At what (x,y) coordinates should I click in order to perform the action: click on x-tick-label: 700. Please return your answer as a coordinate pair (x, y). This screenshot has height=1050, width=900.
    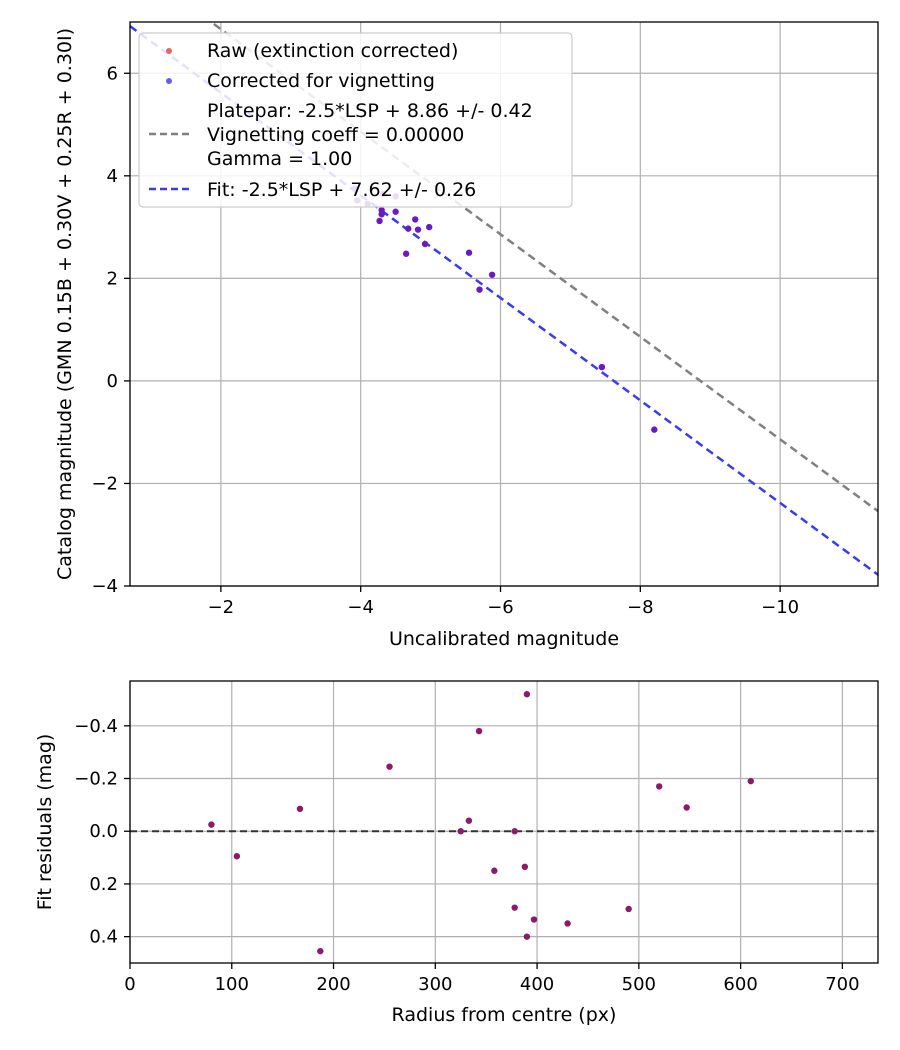
    Looking at the image, I should click on (842, 984).